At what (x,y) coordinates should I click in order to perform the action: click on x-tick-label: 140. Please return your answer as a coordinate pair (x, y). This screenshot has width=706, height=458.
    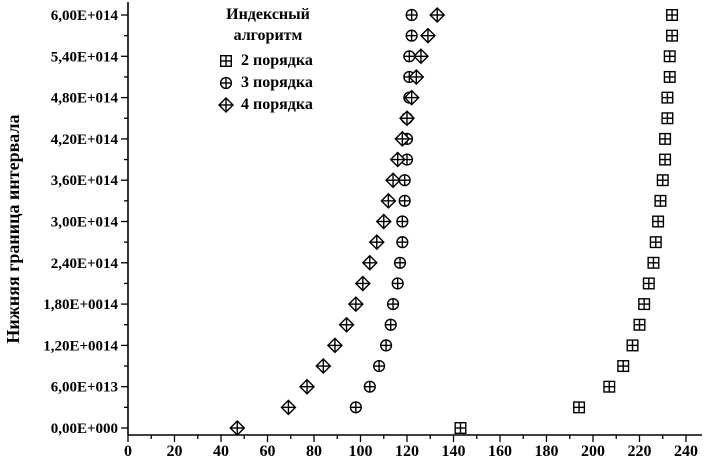
    Looking at the image, I should click on (454, 450).